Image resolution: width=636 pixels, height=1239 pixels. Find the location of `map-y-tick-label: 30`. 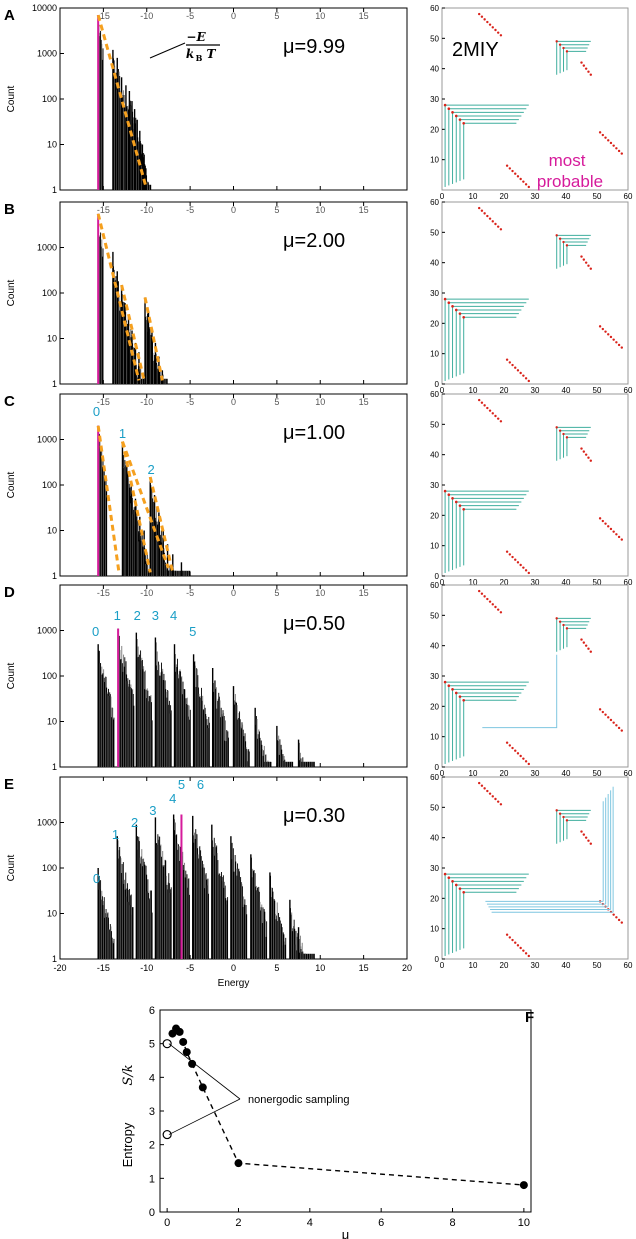

map-y-tick-label: 30 is located at coordinates (434, 676).